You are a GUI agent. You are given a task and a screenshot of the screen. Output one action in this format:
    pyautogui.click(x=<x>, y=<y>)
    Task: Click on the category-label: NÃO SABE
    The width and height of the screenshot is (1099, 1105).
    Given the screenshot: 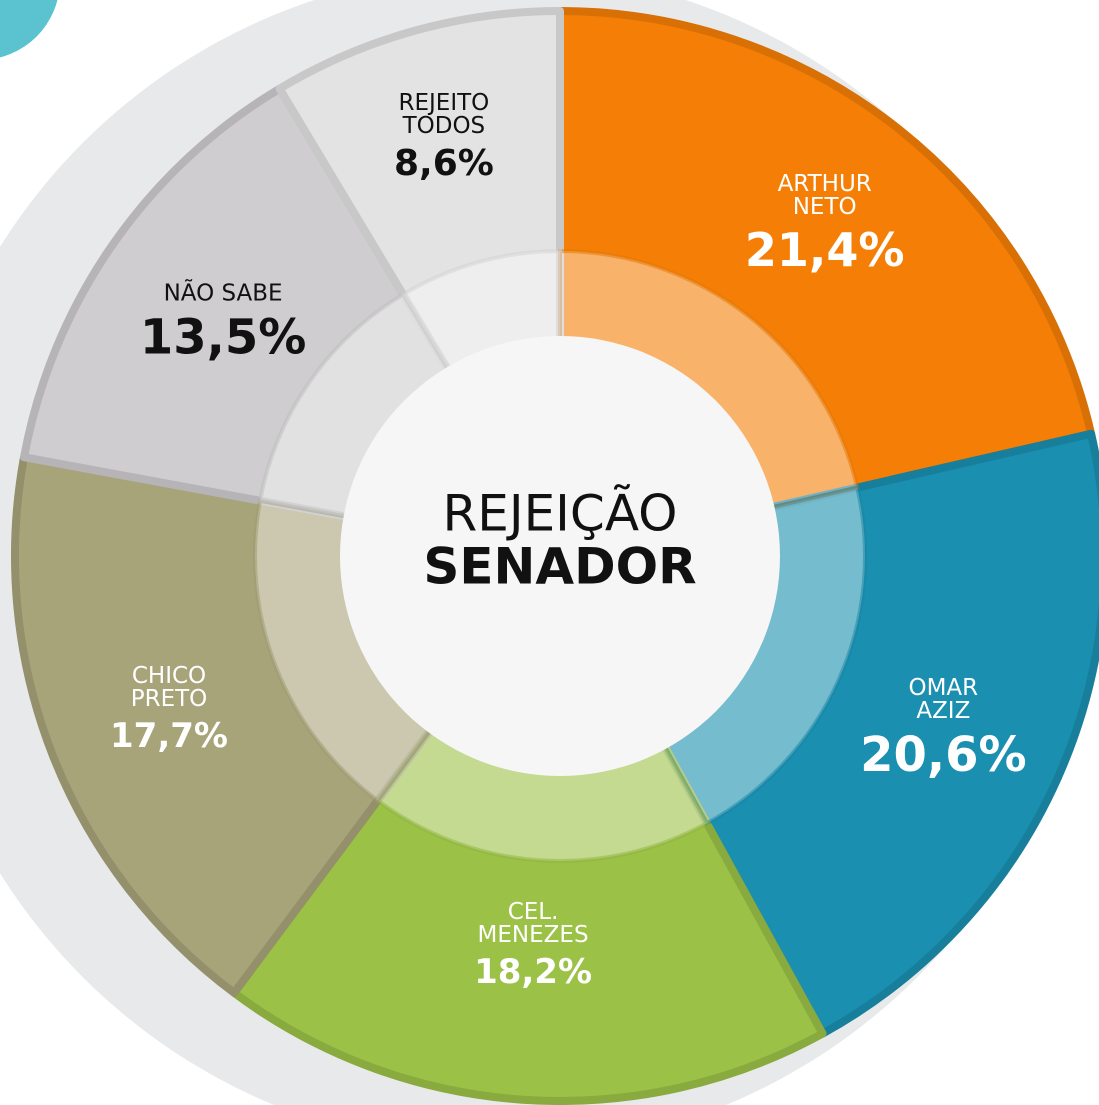 What is the action you would take?
    pyautogui.click(x=223, y=293)
    